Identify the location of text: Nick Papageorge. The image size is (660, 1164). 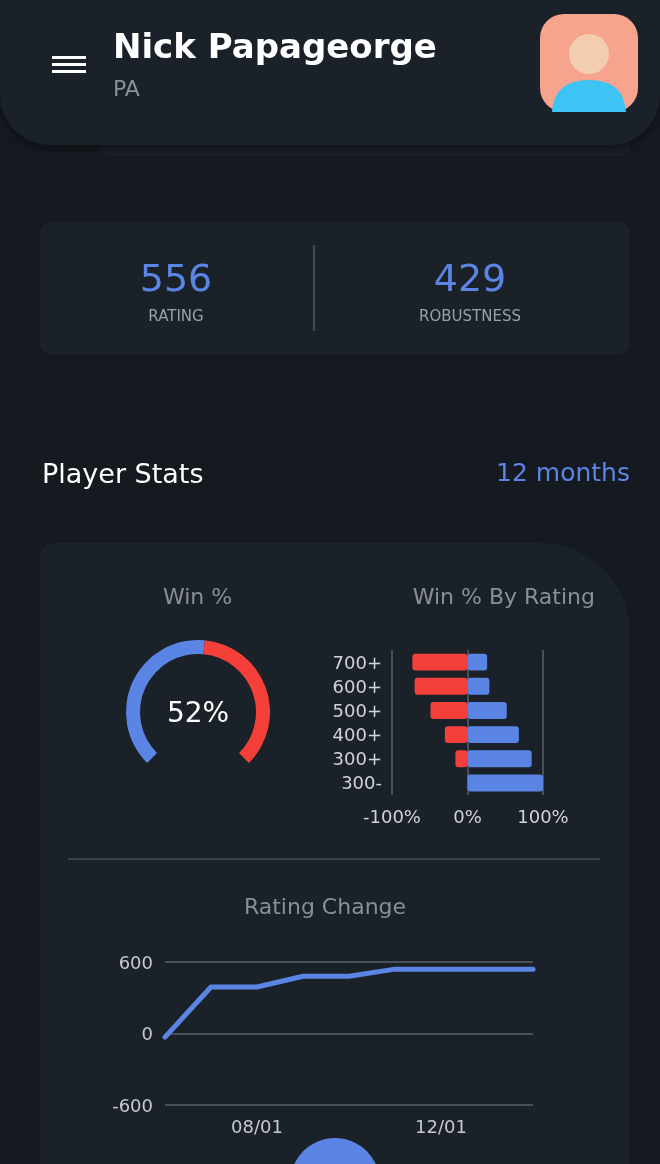
(275, 46).